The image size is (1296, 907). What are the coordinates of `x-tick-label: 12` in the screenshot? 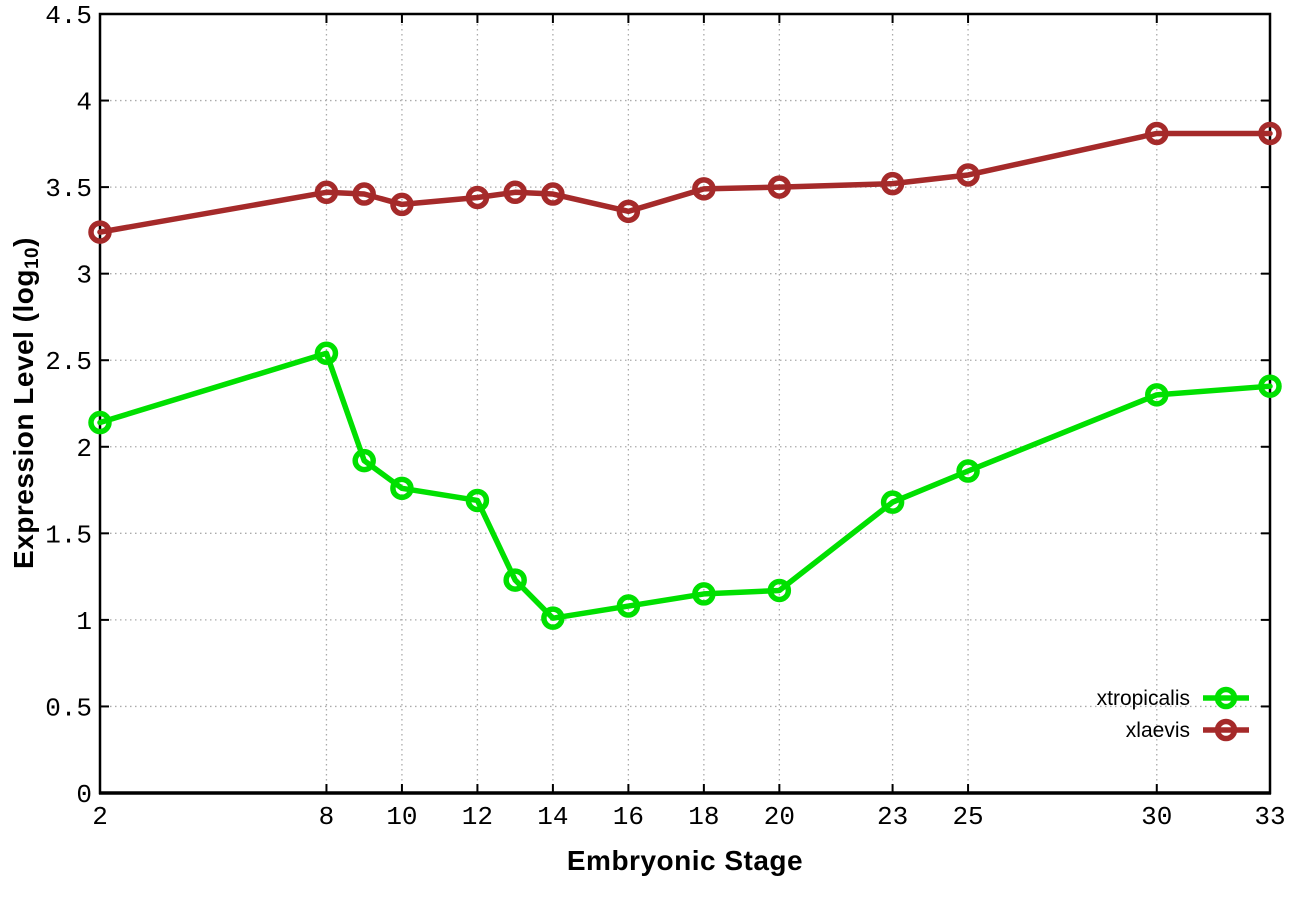 It's located at (477, 817).